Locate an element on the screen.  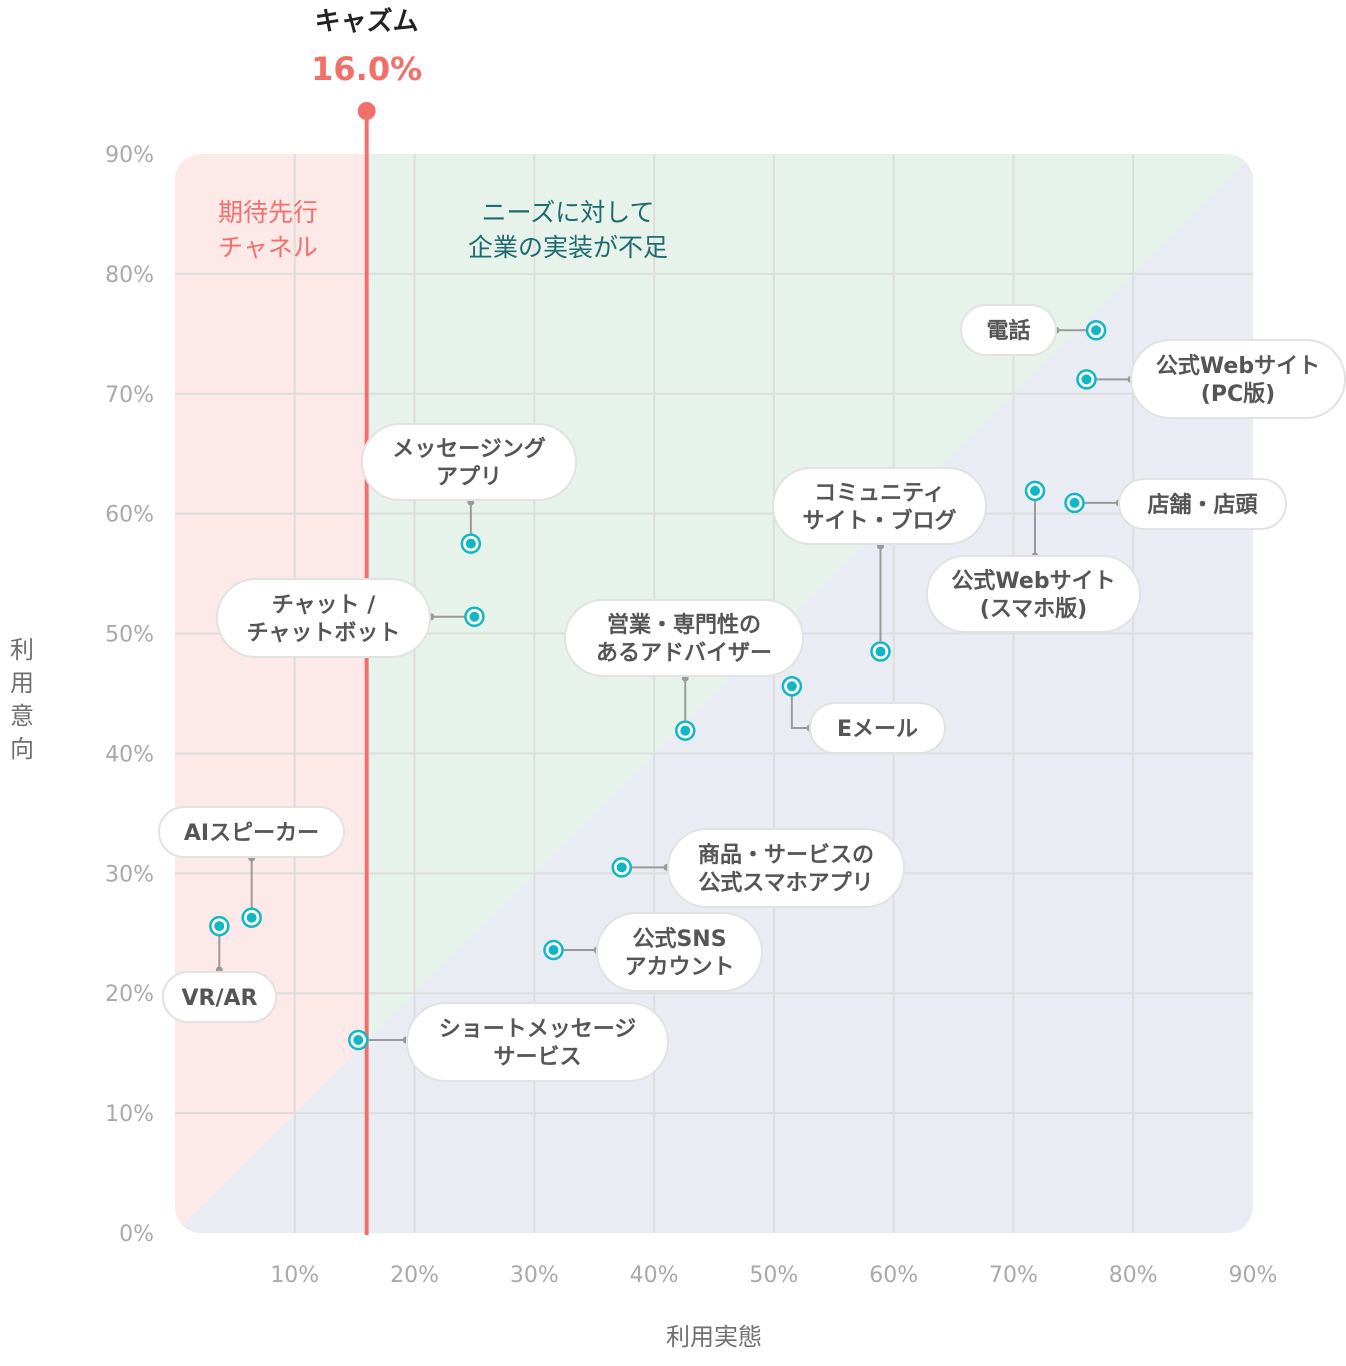
region-label-expectation: 期待先行チャネル is located at coordinates (268, 230).